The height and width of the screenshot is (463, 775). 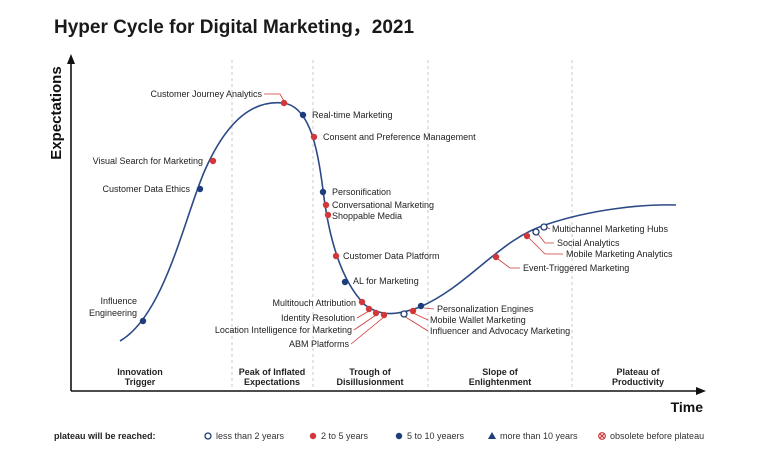 What do you see at coordinates (539, 436) in the screenshot?
I see `legend-more-than-10-years-label: more than 10 years` at bounding box center [539, 436].